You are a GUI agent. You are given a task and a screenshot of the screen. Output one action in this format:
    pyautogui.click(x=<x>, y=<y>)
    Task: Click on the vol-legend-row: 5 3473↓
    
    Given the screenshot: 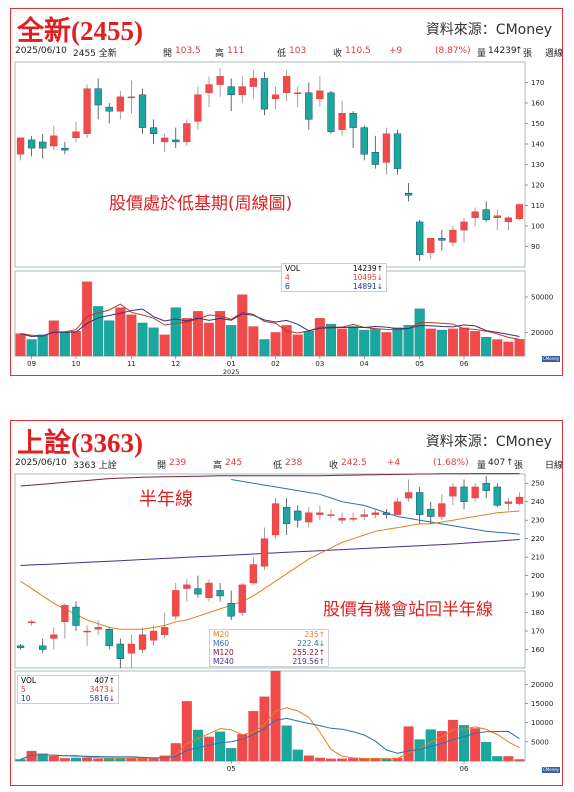 What is the action you would take?
    pyautogui.click(x=68, y=689)
    